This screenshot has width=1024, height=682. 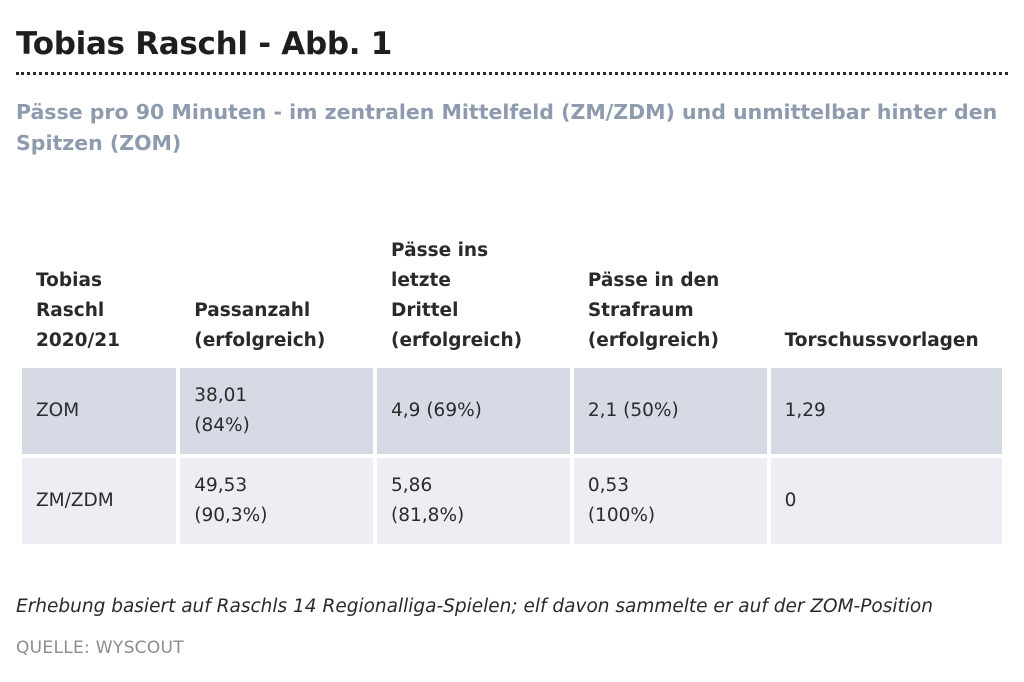 What do you see at coordinates (670, 501) in the screenshot?
I see `table-cell-box-passes: 0,53 (100%)` at bounding box center [670, 501].